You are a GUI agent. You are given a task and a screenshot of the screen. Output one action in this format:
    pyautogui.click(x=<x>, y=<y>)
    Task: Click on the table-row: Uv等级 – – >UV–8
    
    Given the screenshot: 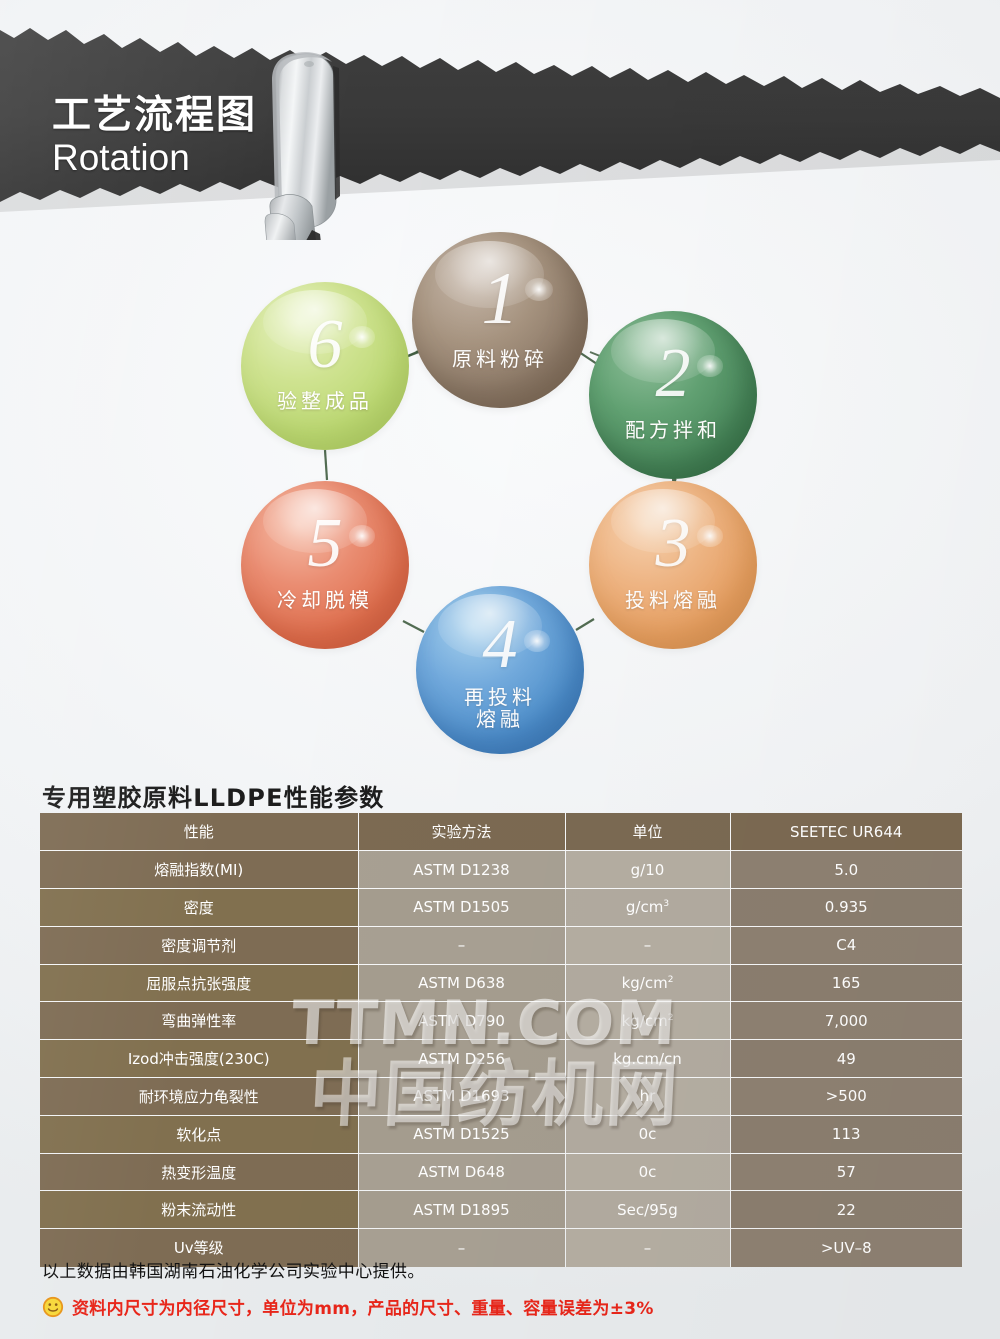 What is the action you would take?
    pyautogui.click(x=501, y=1247)
    